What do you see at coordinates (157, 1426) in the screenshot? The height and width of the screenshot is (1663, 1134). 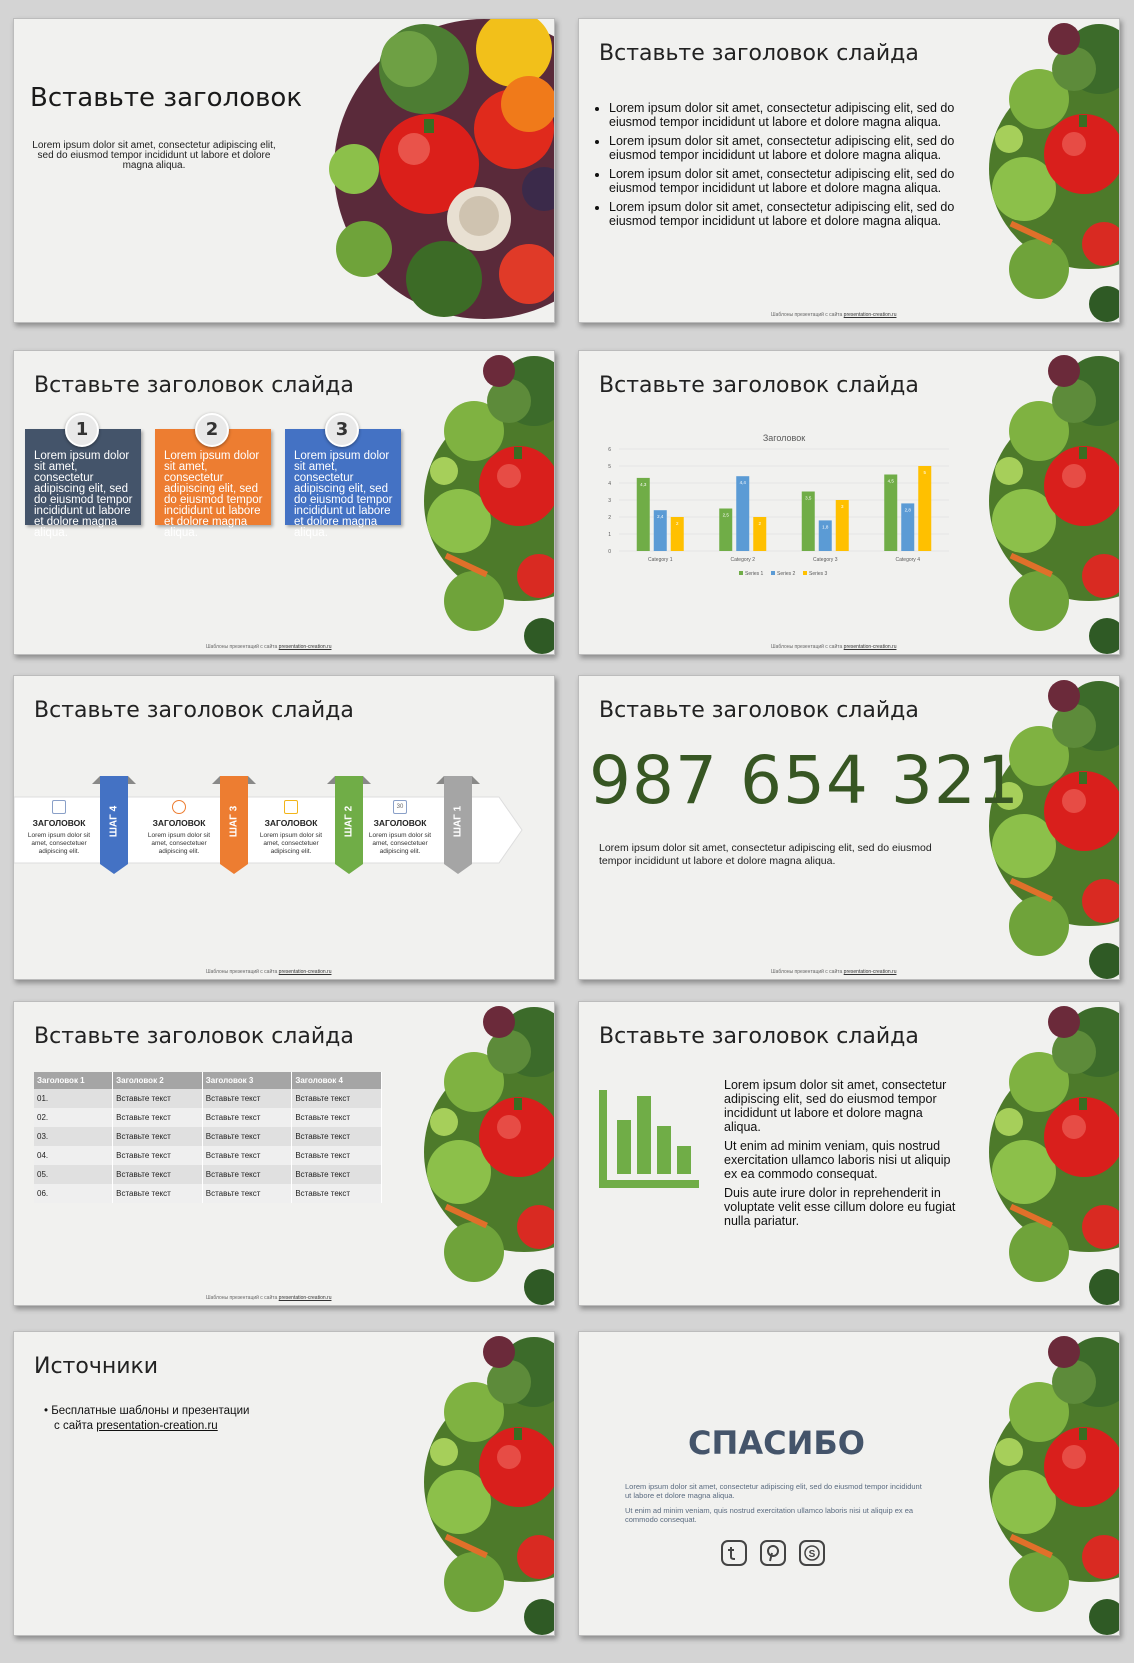 I see `source-link: presentation-creation.ru` at bounding box center [157, 1426].